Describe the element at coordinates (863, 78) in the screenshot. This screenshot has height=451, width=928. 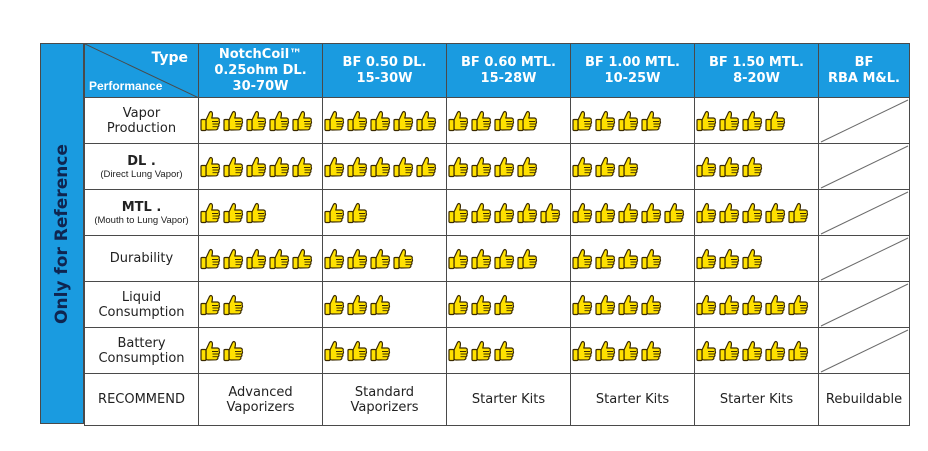
I see `column-header-line: RBA M&L.` at that location.